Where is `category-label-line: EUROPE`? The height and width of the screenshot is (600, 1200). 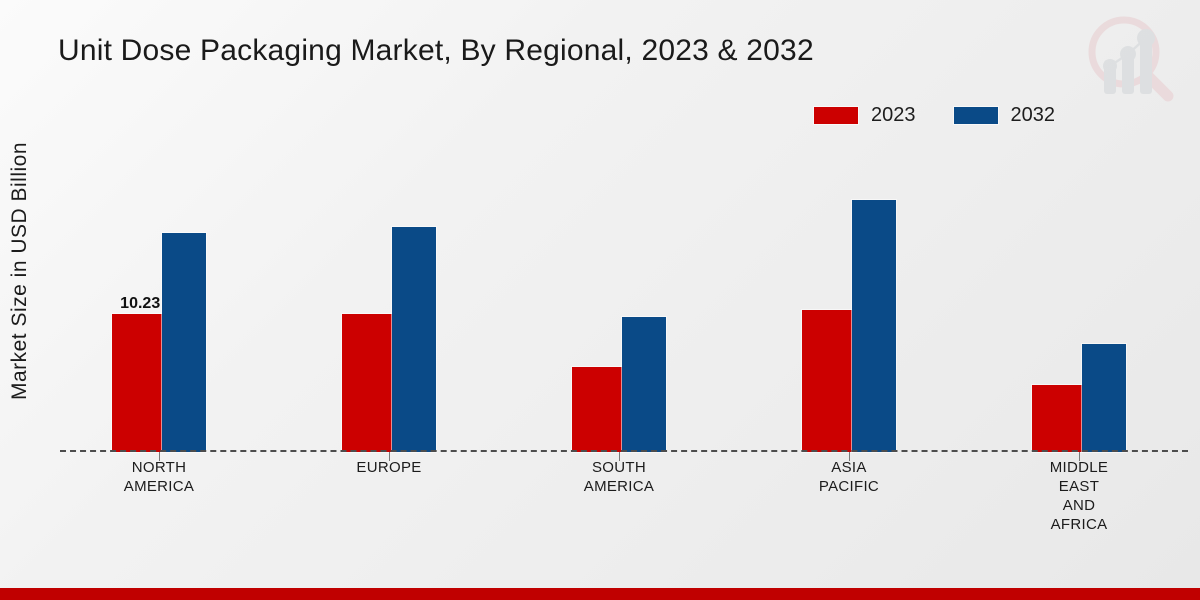 category-label-line: EUROPE is located at coordinates (389, 467).